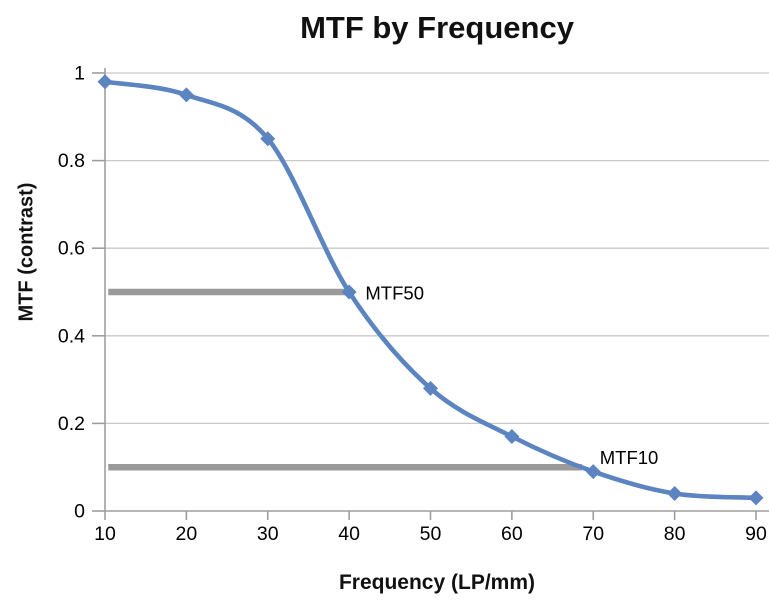 Image resolution: width=769 pixels, height=615 pixels. Describe the element at coordinates (71, 336) in the screenshot. I see `y-tick-label: 0.4` at that location.